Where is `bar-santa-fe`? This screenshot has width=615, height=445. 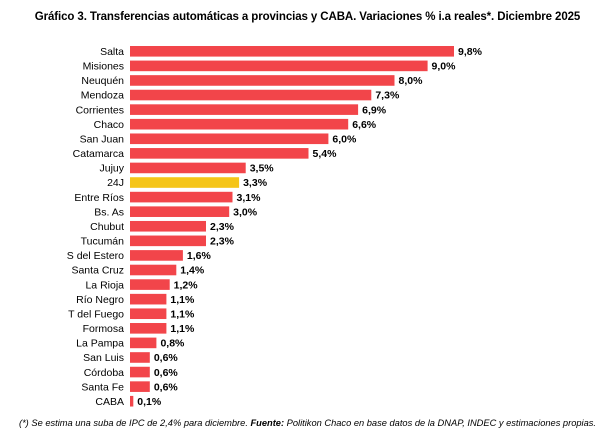
bar-santa-fe is located at coordinates (140, 386).